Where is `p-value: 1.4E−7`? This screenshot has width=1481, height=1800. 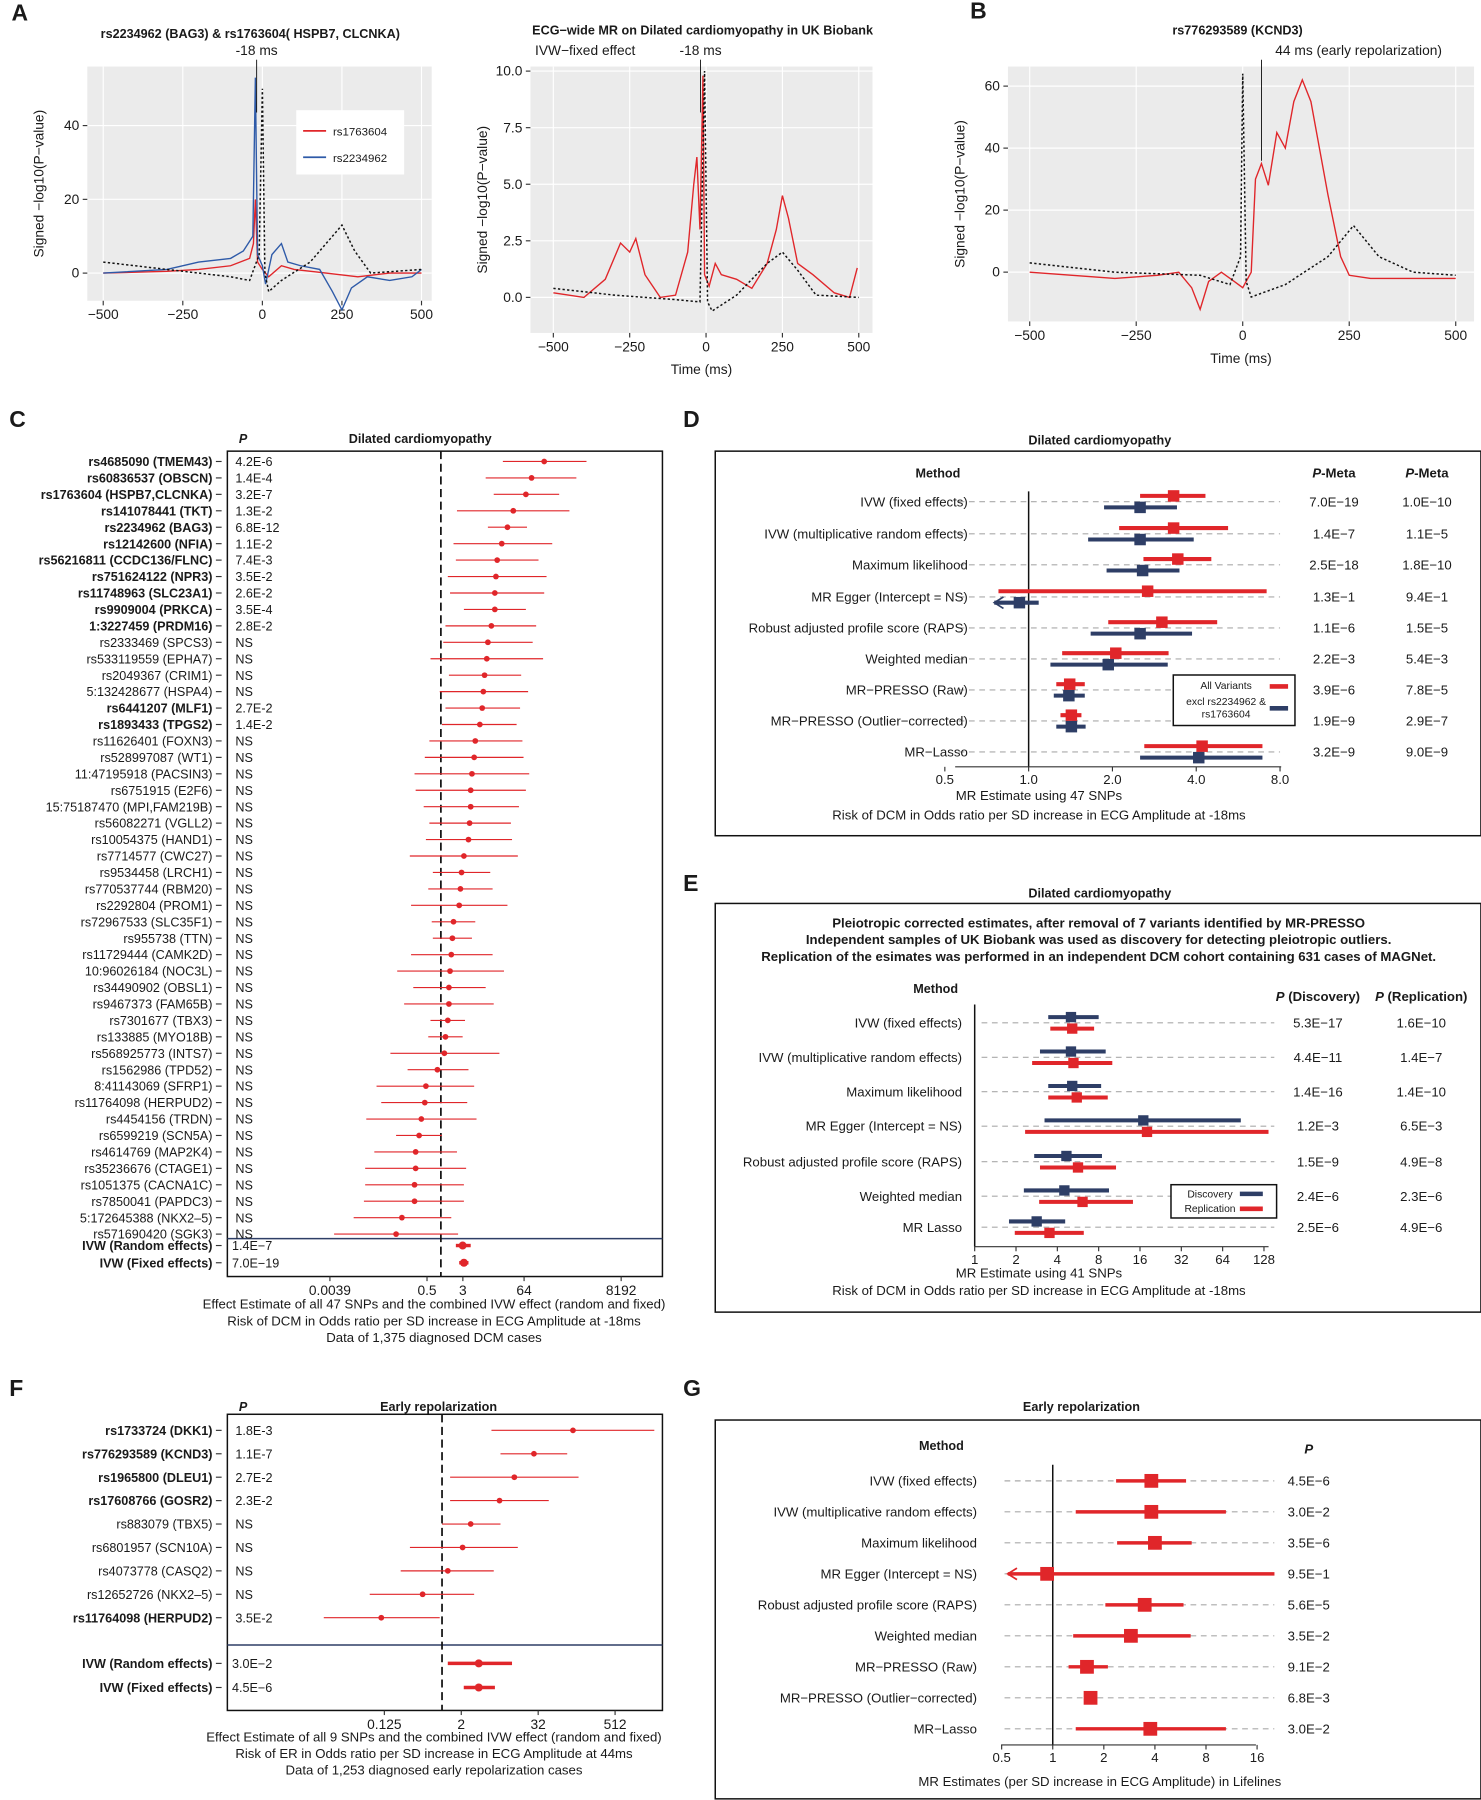 p-value: 1.4E−7 is located at coordinates (1334, 533).